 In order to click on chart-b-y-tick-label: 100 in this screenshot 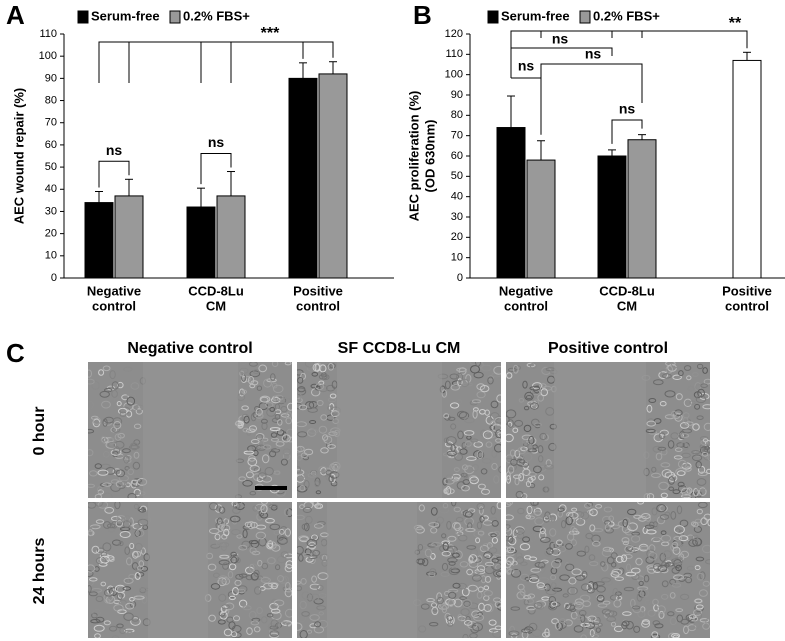, I will do `click(454, 75)`.